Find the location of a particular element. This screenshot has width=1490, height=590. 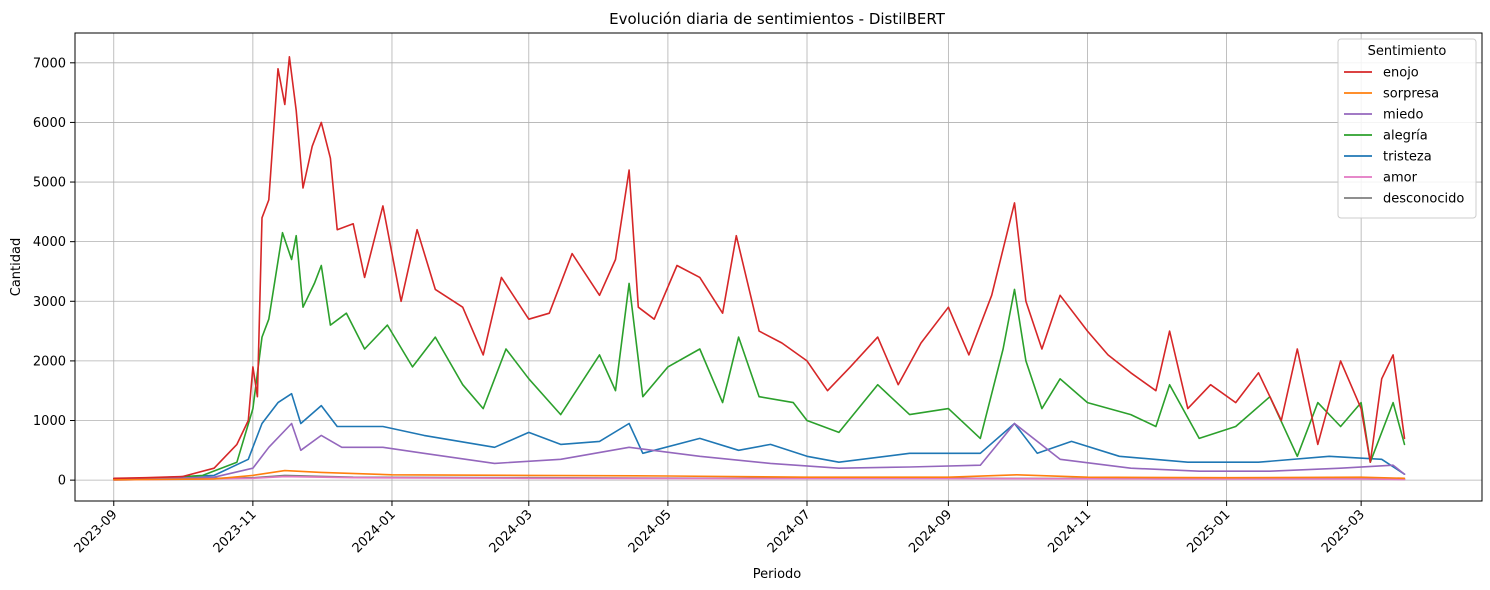

y-tick-label: 7000 is located at coordinates (49, 63).